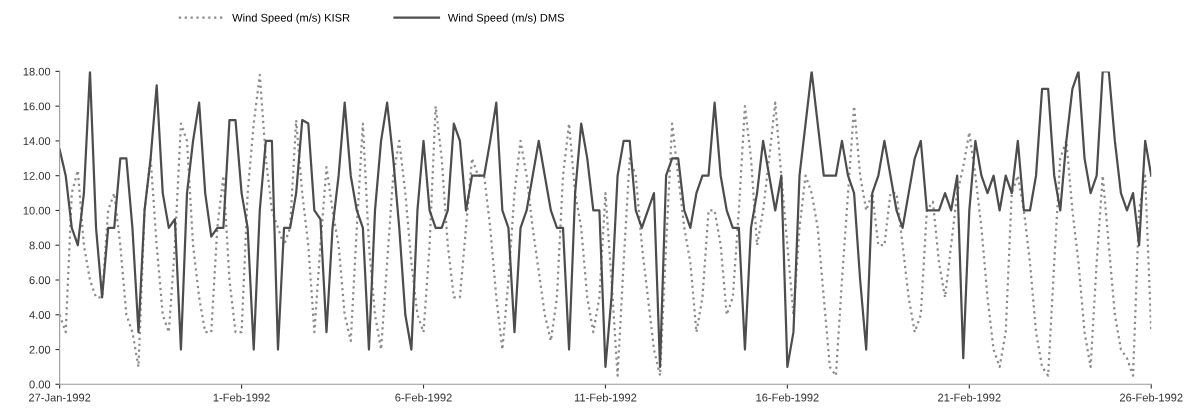 This screenshot has width=1193, height=420. I want to click on x-tick-label: 21-Feb-1992, so click(969, 397).